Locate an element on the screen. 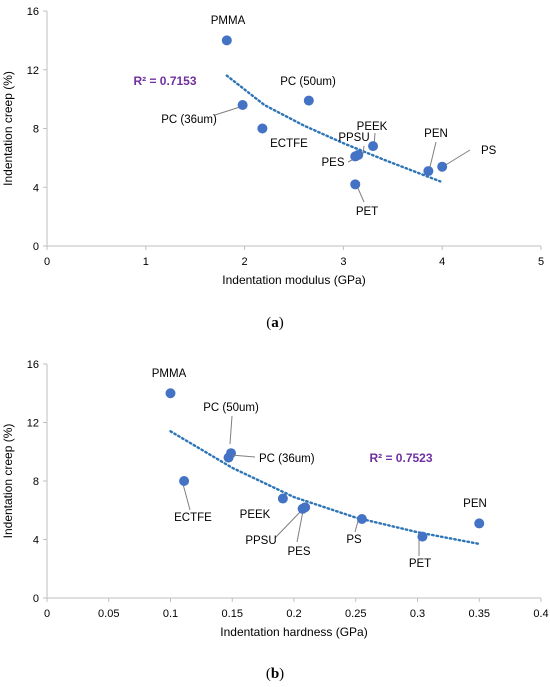  chart-b-y-tick-label: 8 is located at coordinates (36, 482).